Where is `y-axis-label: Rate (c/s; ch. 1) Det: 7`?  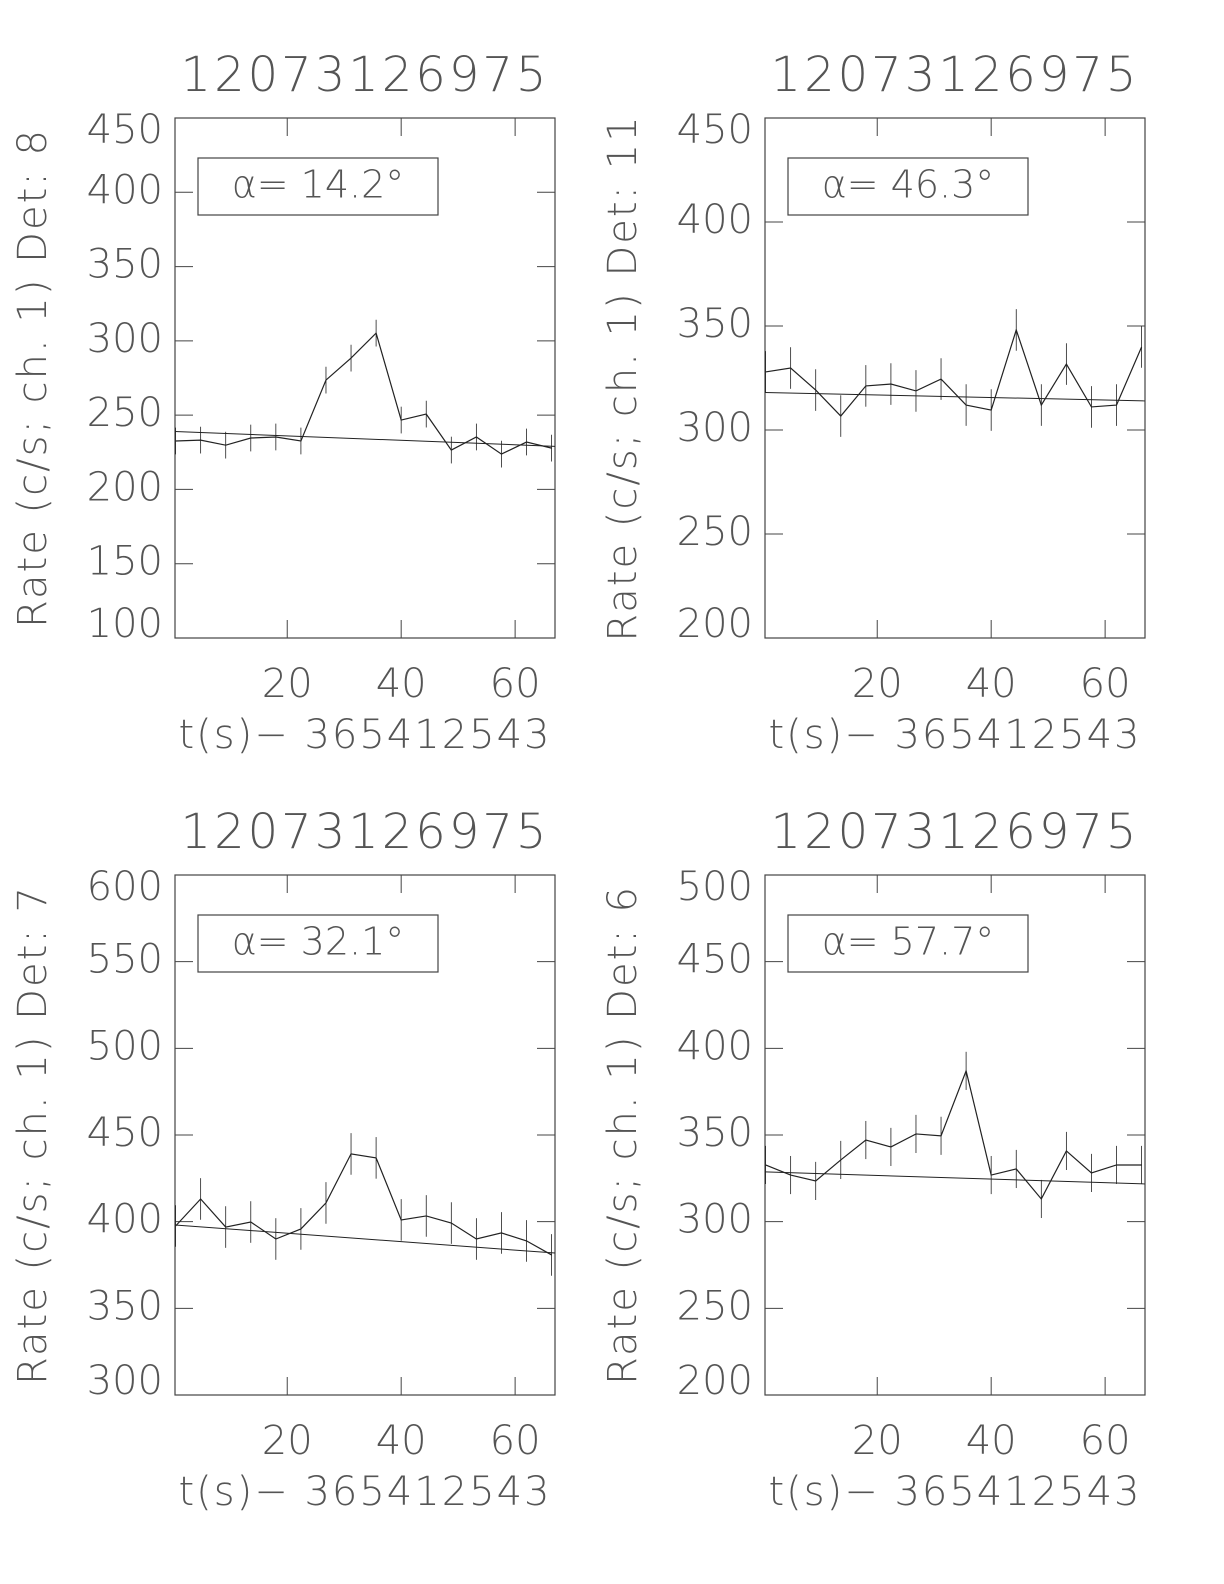
y-axis-label: Rate (c/s; ch. 1) Det: 7 is located at coordinates (33, 1135).